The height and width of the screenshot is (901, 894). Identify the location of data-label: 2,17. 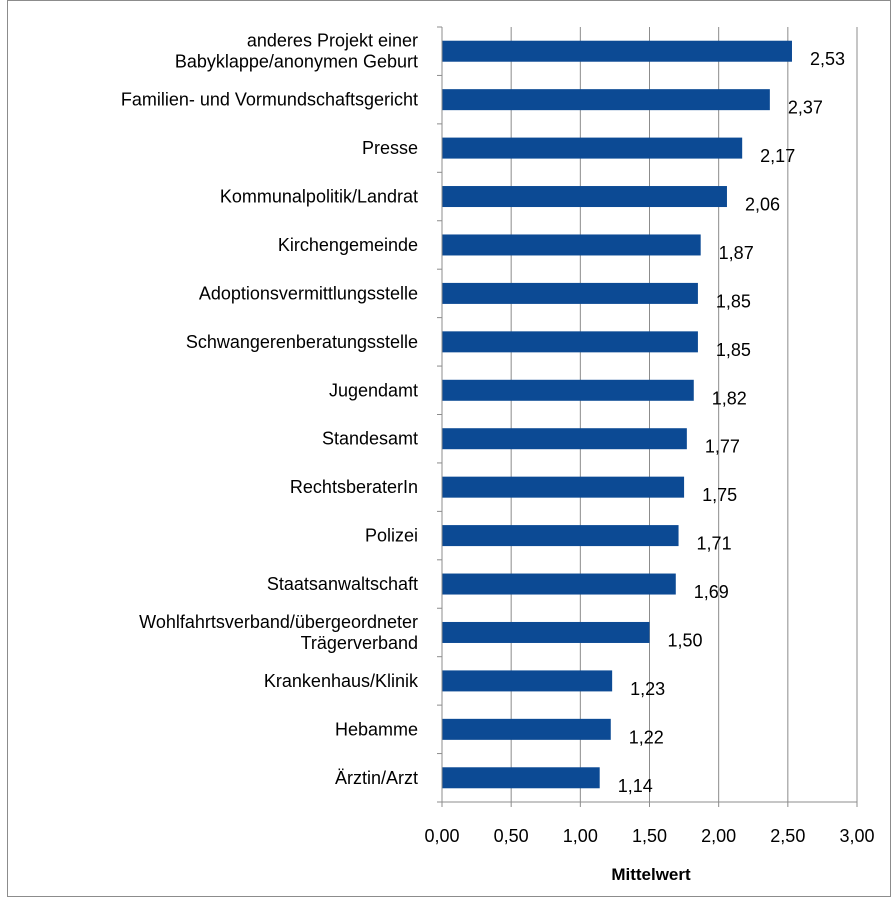
(777, 156).